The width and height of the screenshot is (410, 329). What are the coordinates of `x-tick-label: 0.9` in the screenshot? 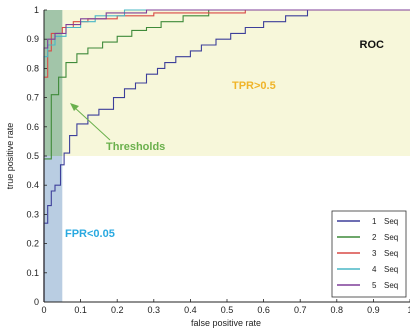 It's located at (373, 310).